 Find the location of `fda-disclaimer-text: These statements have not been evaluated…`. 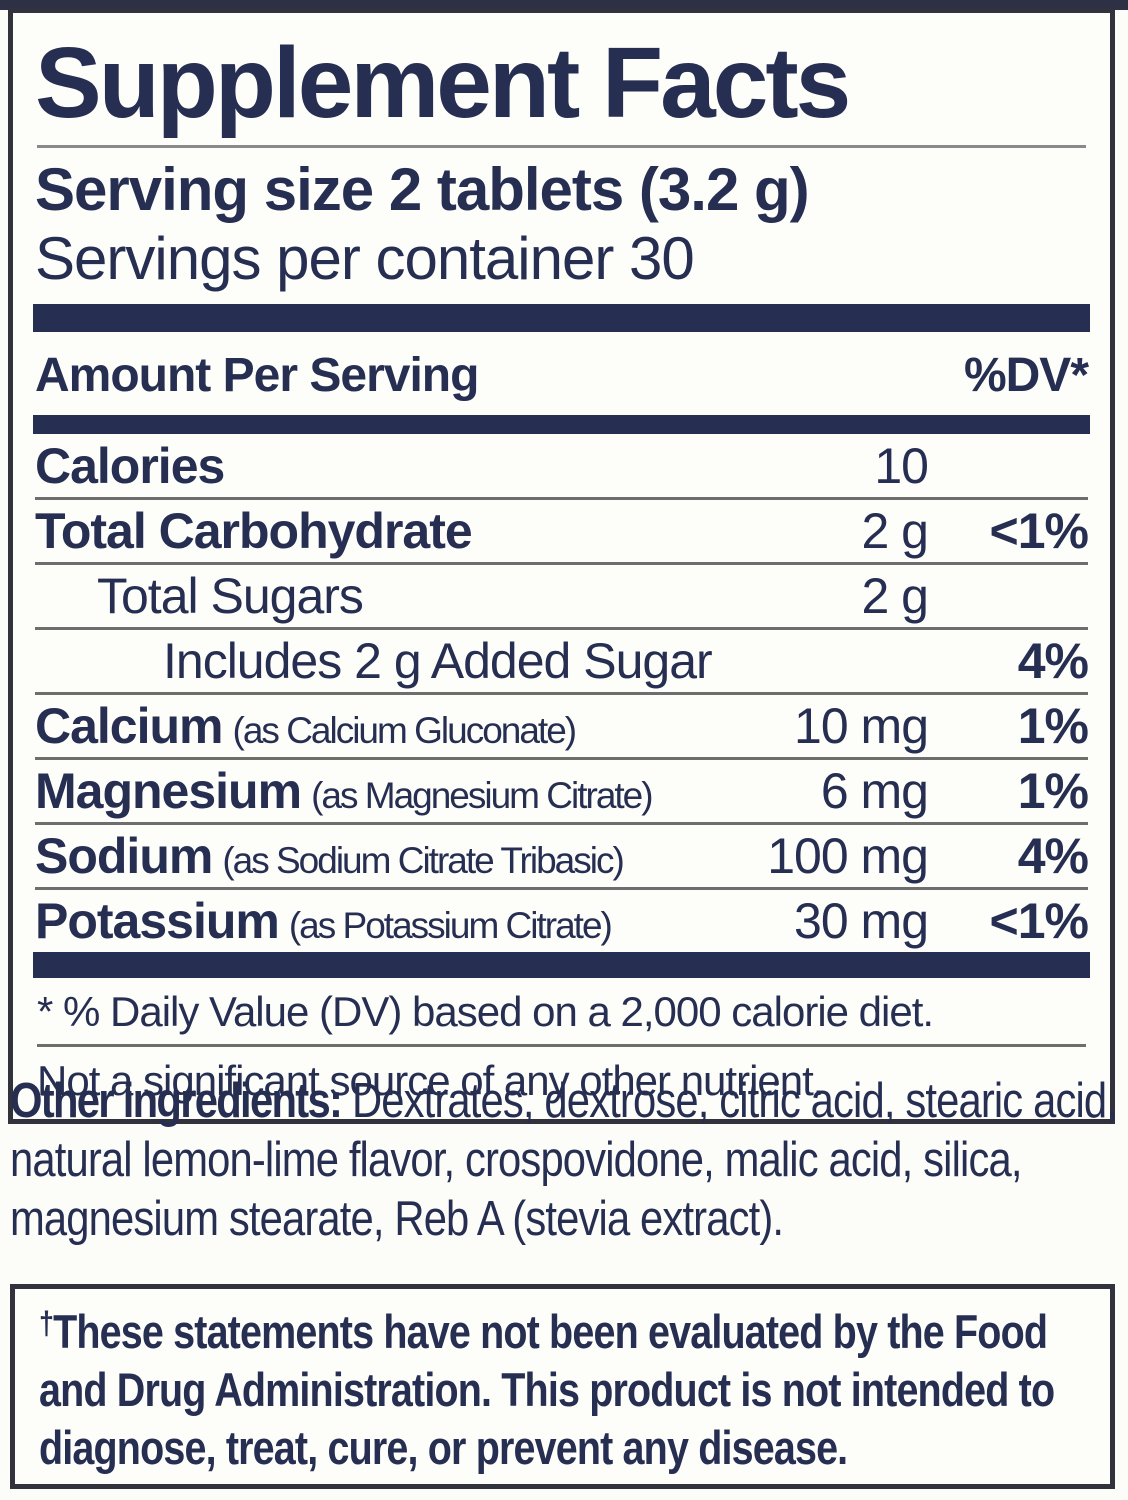

fda-disclaimer-text: These statements have not been evaluated… is located at coordinates (547, 1389).